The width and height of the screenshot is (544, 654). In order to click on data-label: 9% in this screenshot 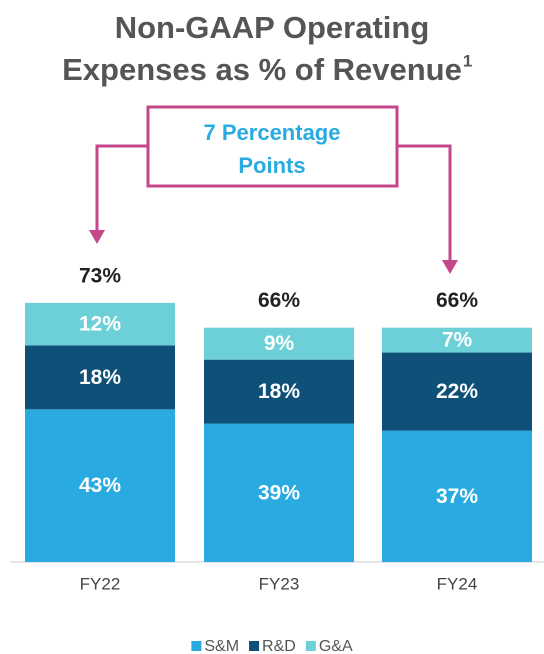, I will do `click(279, 343)`.